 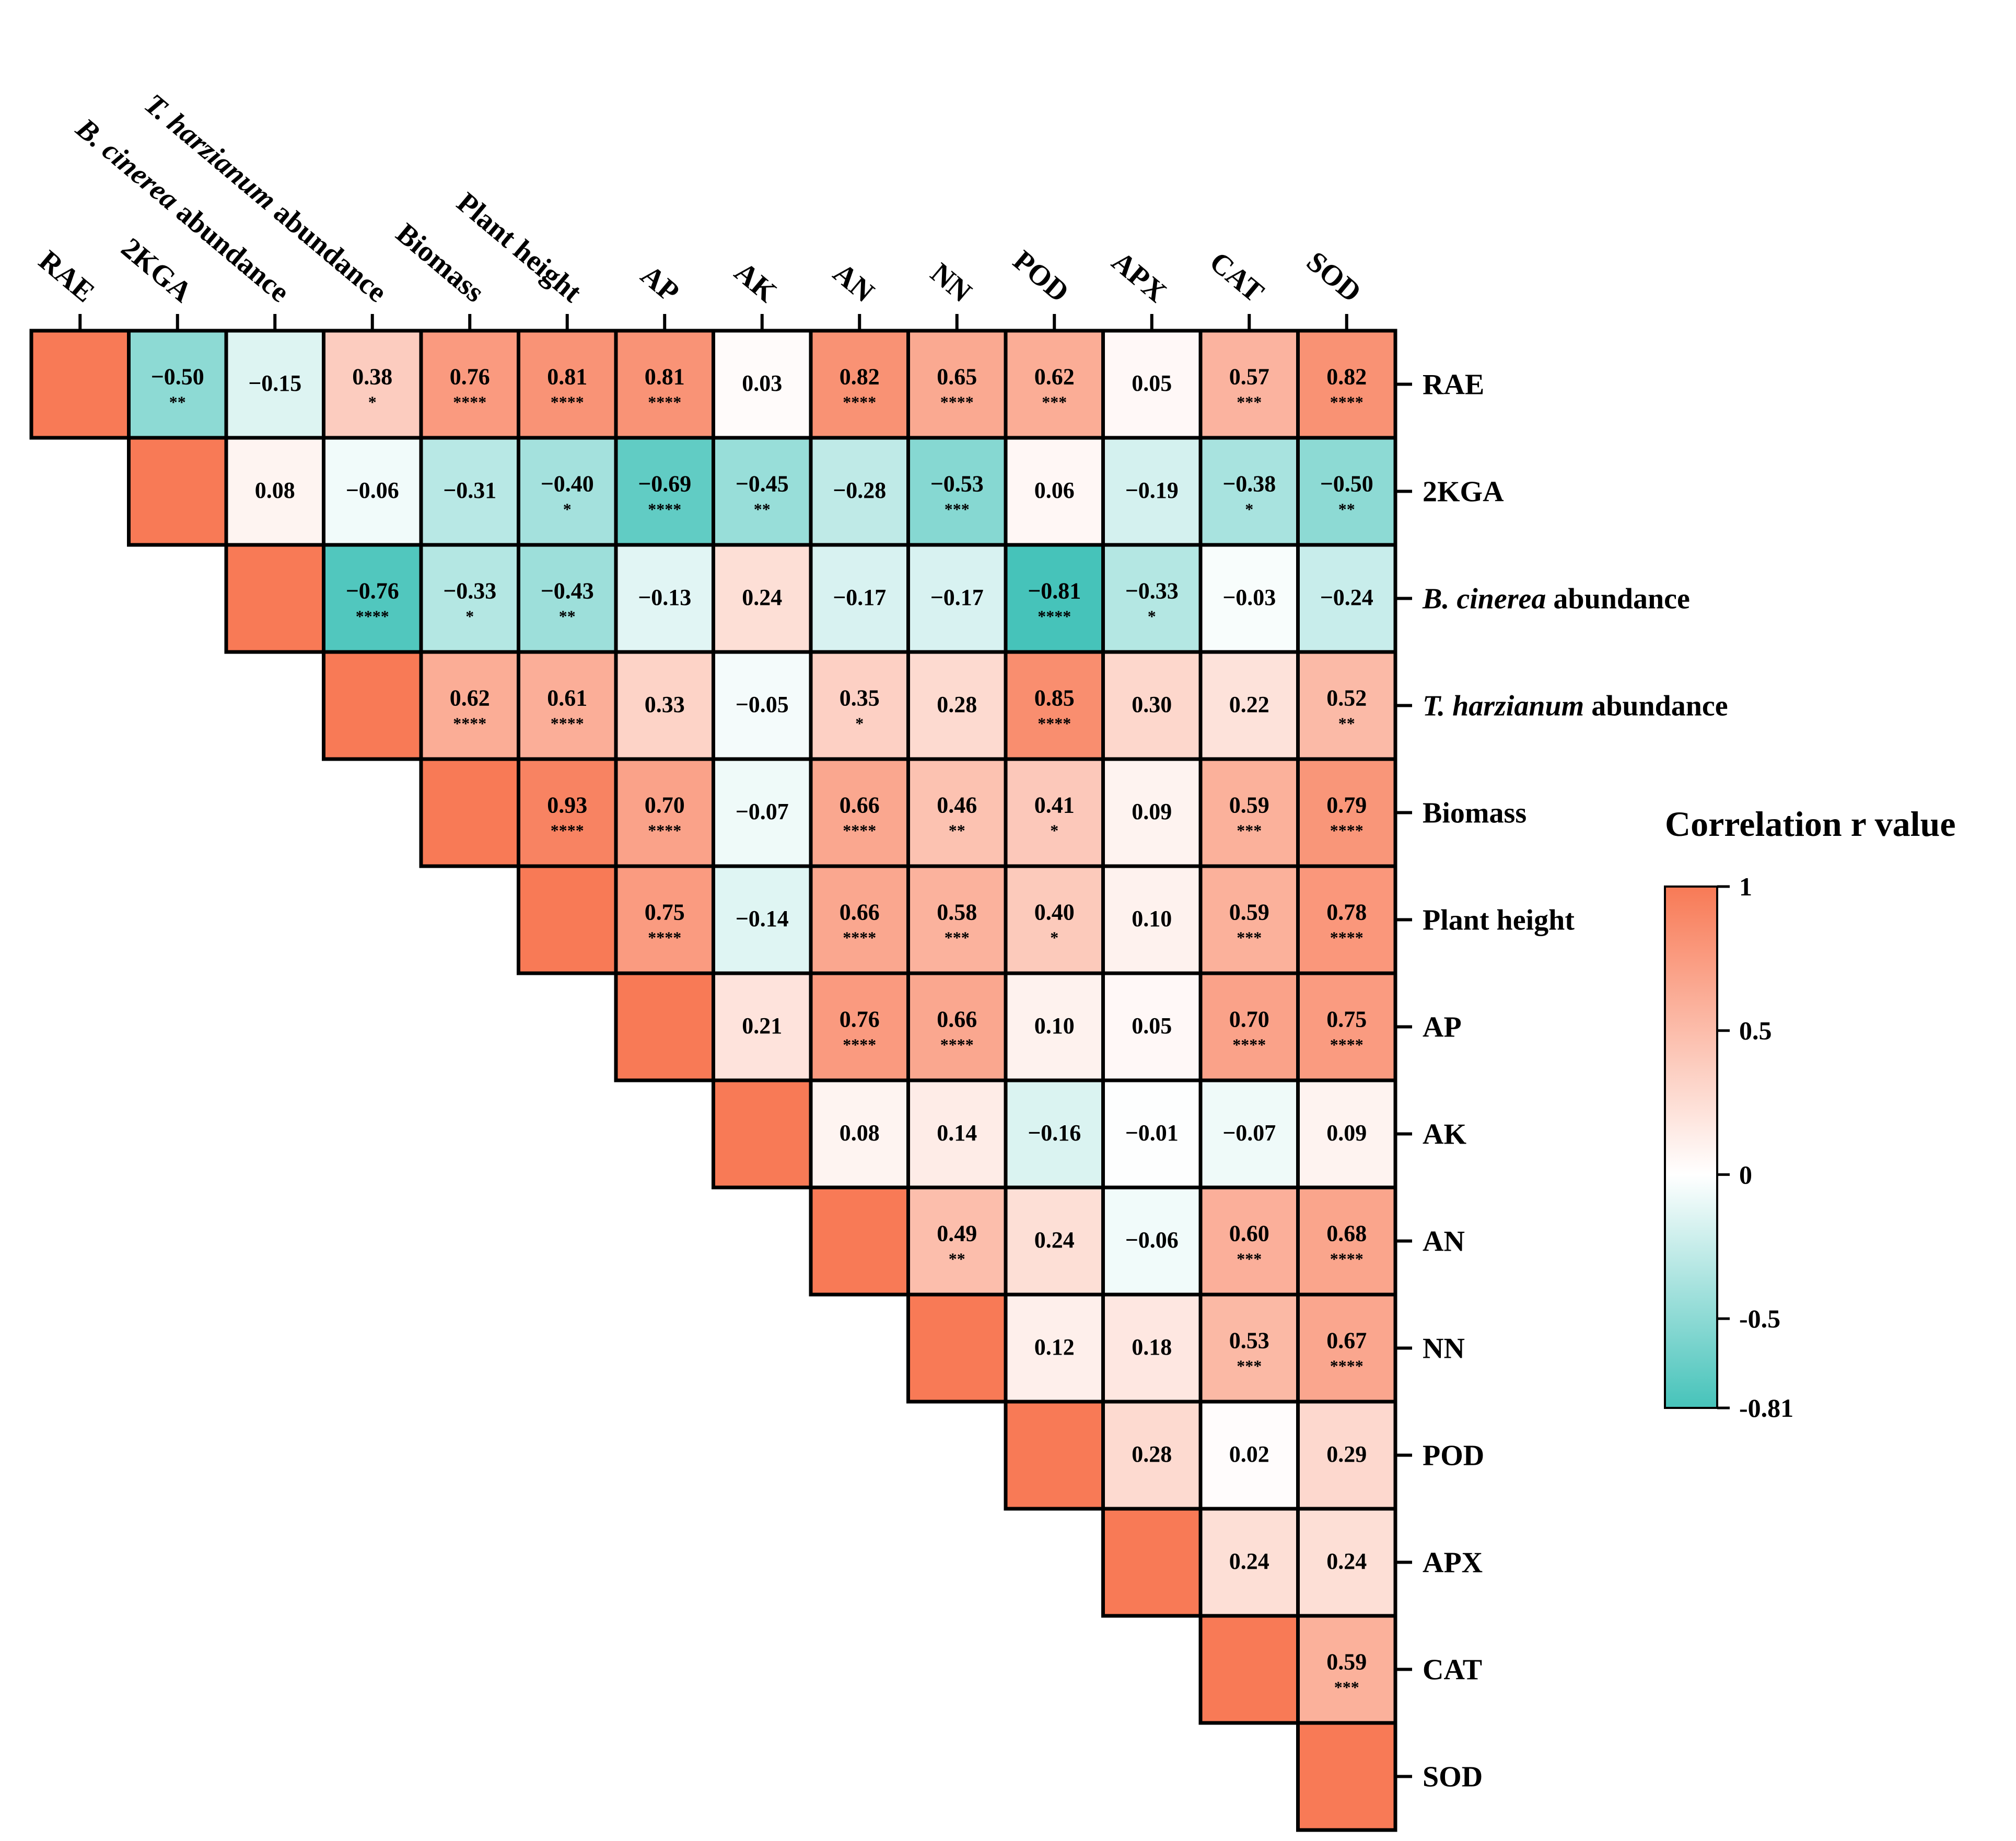 I want to click on cell-an-pod: 0.24, so click(x=1054, y=1241).